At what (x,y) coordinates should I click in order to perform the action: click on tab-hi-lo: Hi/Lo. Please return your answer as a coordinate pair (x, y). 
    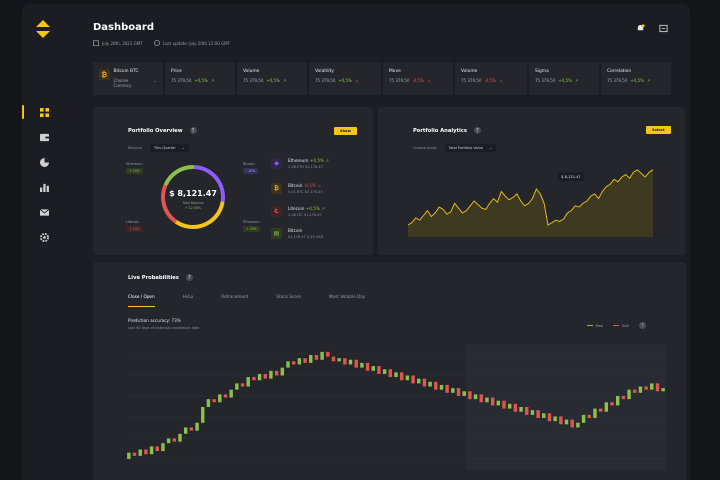
    Looking at the image, I should click on (188, 296).